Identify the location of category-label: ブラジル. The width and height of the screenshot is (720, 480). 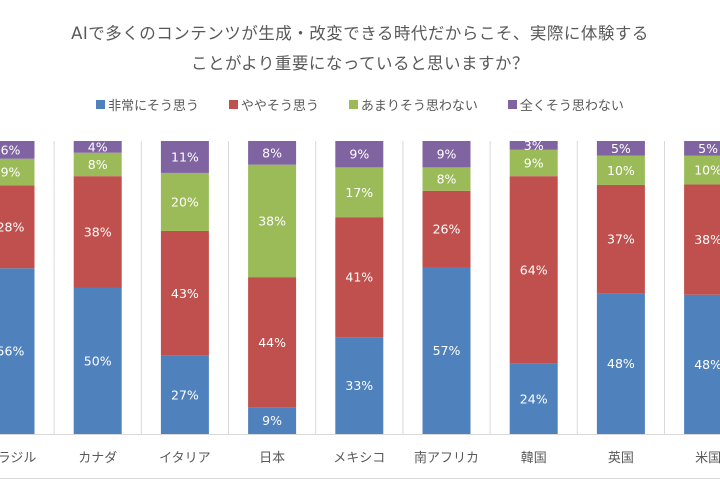
(18, 458).